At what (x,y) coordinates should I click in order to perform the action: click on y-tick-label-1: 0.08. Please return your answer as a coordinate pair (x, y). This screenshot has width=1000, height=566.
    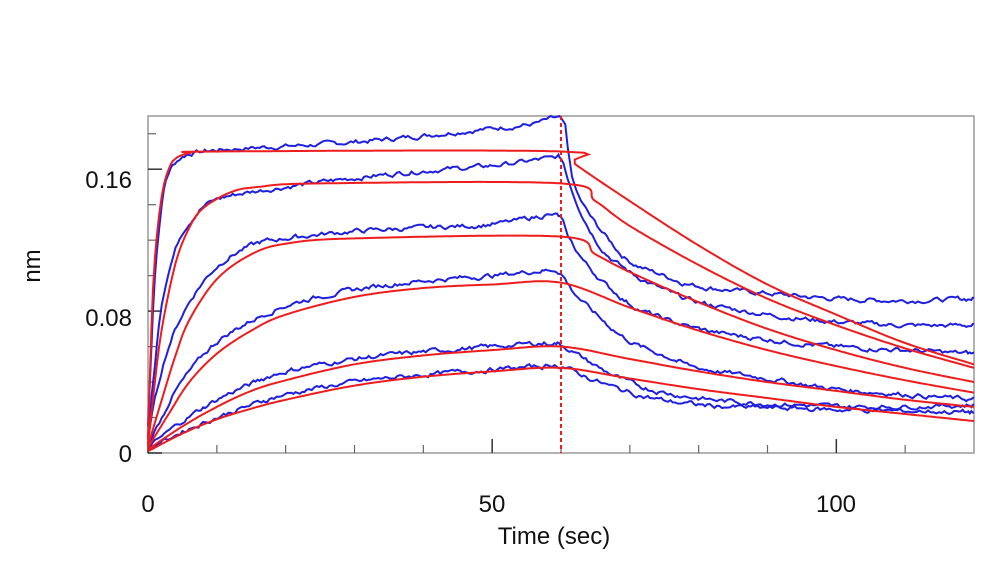
    Looking at the image, I should click on (108, 318).